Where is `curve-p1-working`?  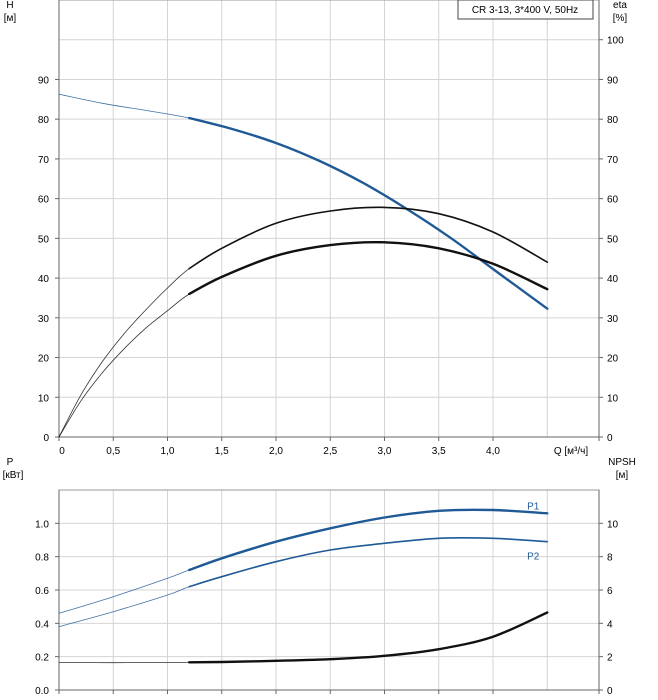 curve-p1-working is located at coordinates (368, 540).